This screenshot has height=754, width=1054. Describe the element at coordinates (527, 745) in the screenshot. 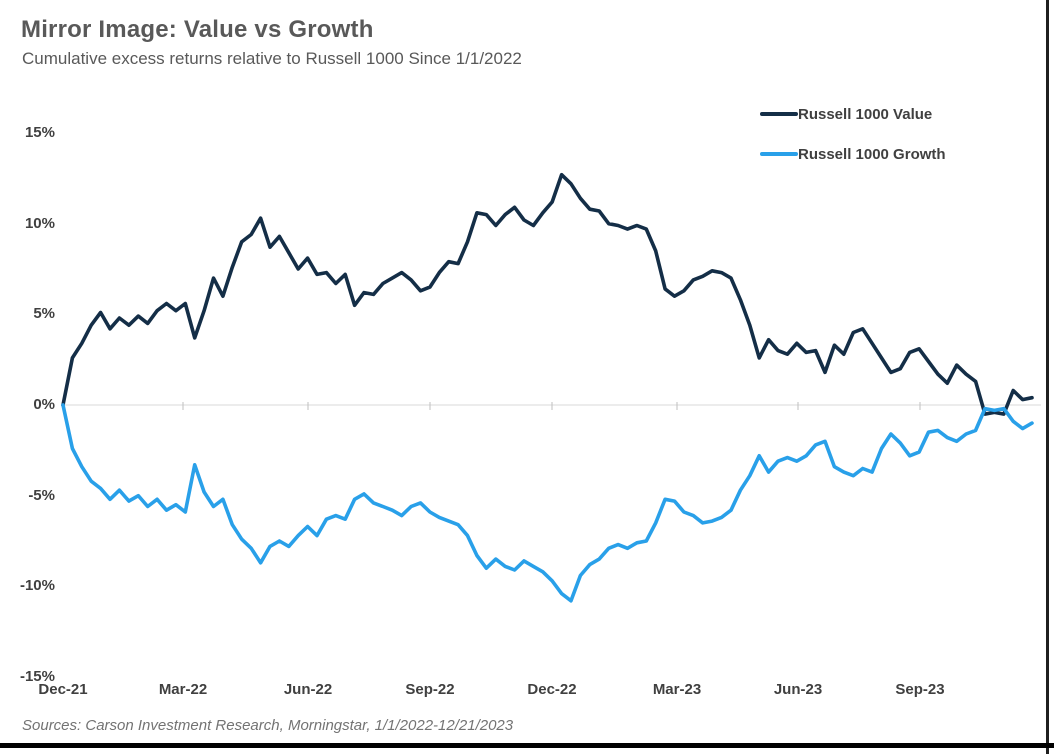

I see `frame-bottom-border` at that location.